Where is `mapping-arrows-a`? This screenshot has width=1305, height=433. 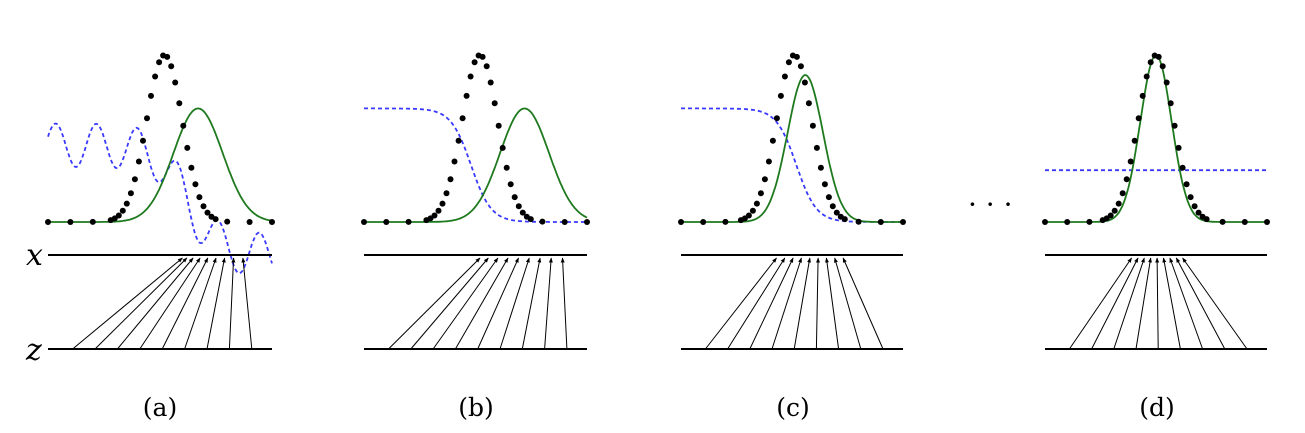 mapping-arrows-a is located at coordinates (162, 303).